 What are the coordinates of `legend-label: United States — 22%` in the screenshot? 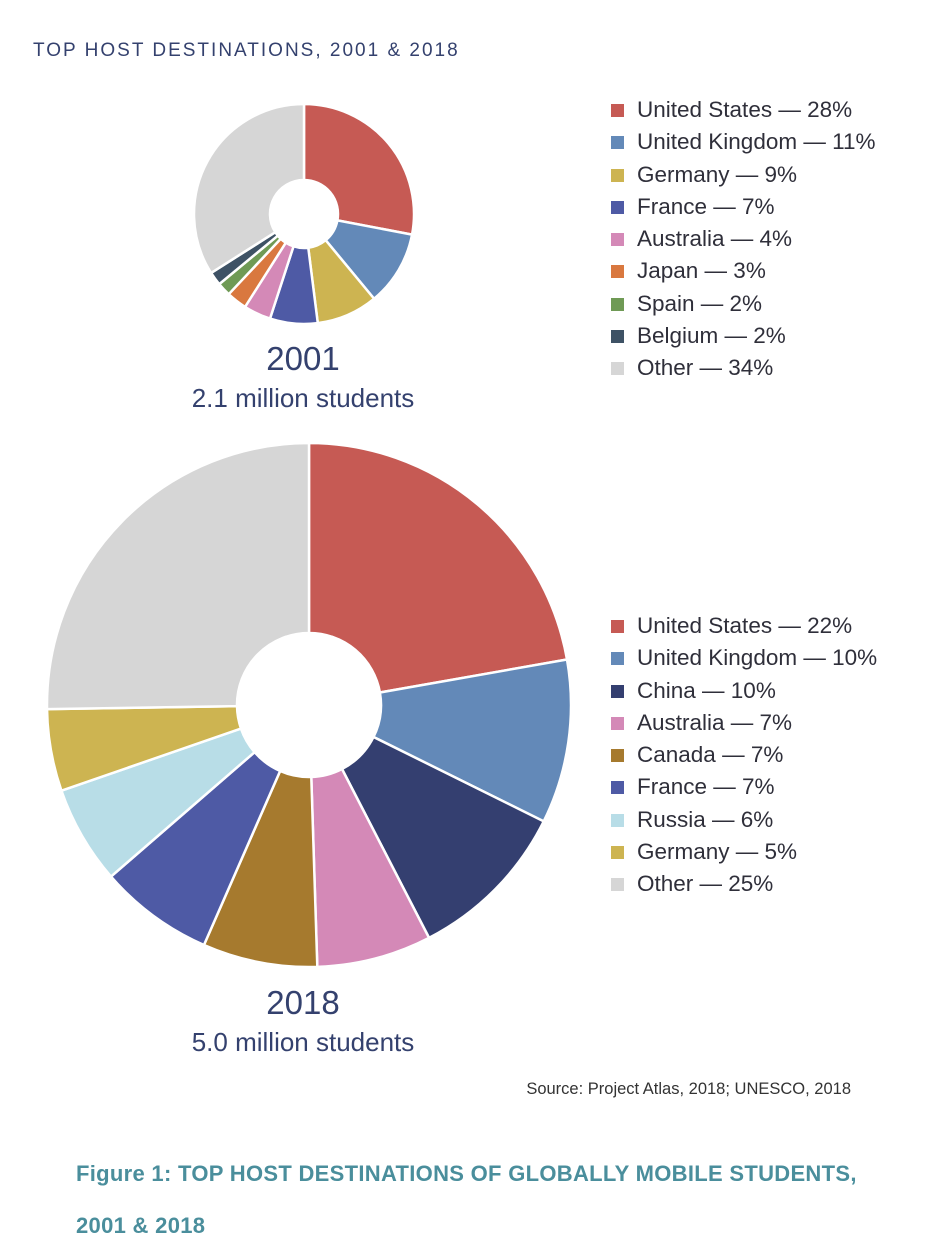 It's located at (745, 625).